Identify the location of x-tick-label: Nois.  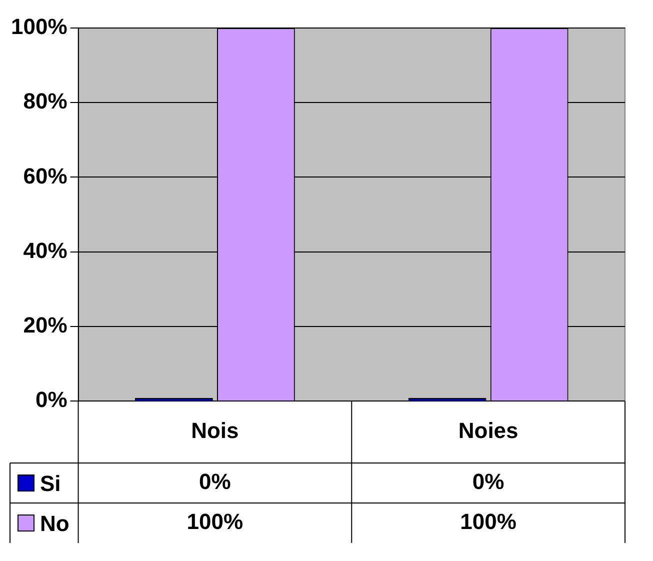
(215, 431).